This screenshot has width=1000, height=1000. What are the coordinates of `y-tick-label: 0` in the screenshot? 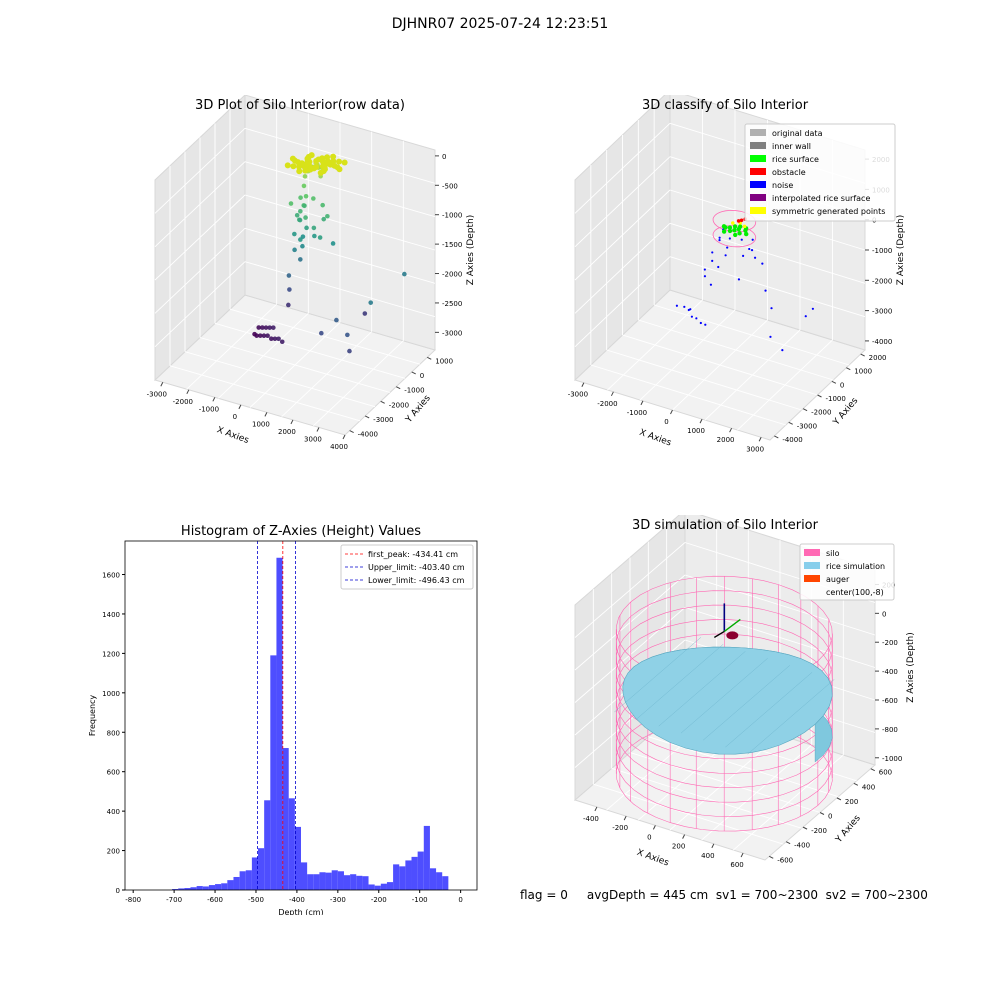 It's located at (422, 376).